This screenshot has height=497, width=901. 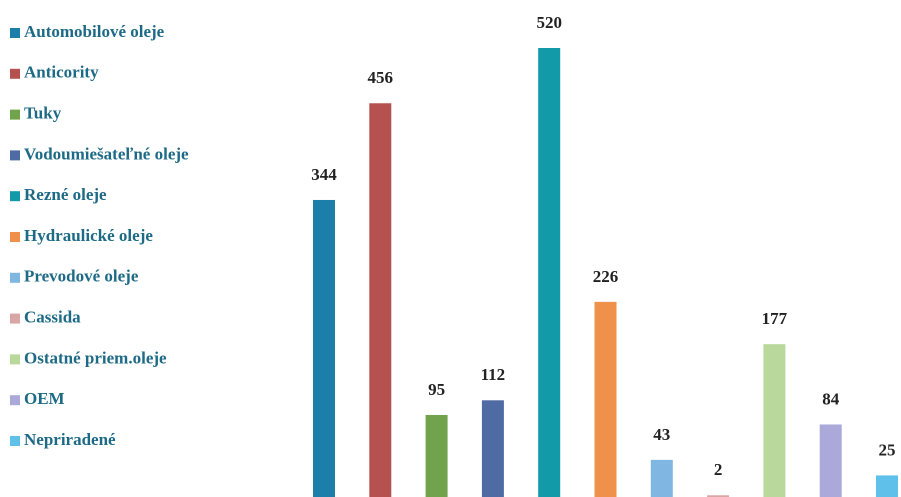 What do you see at coordinates (549, 22) in the screenshot?
I see `value-label: 520` at bounding box center [549, 22].